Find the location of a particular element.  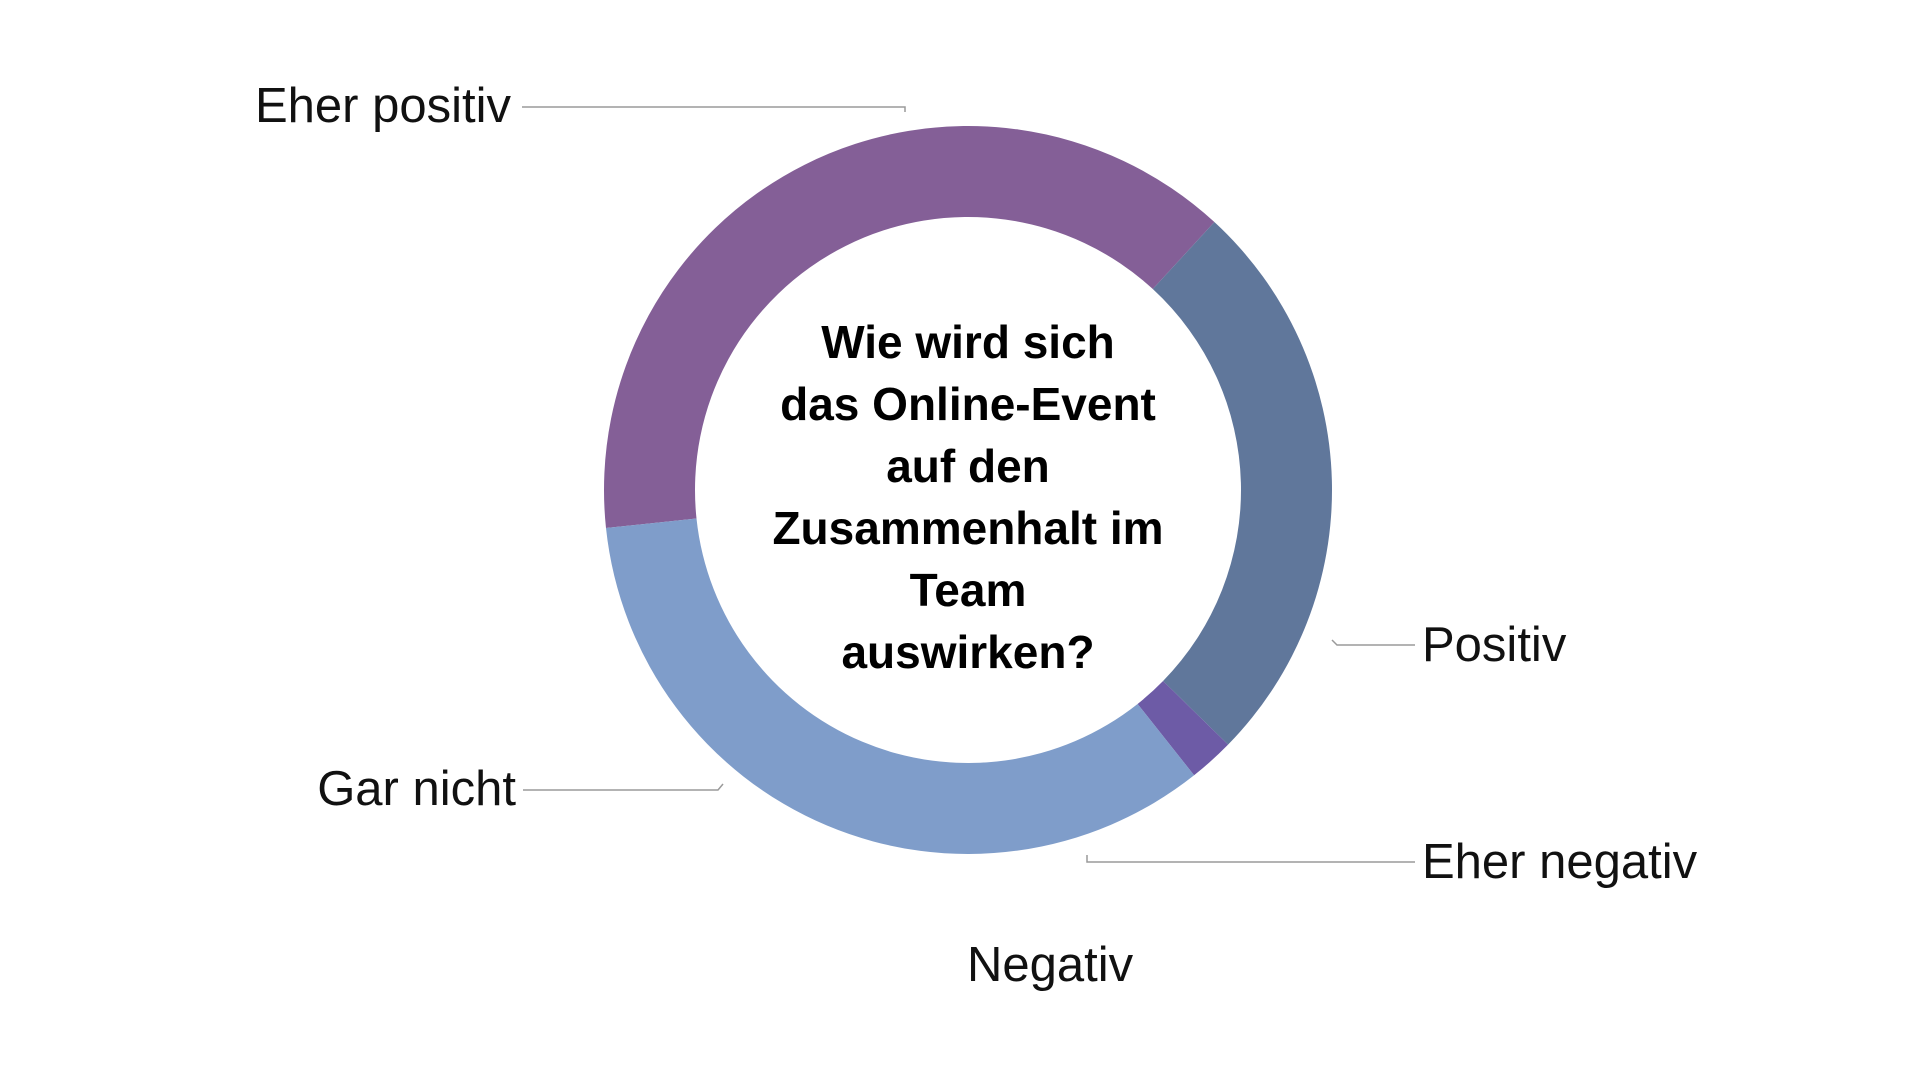

chart-title-line-5: Team is located at coordinates (968, 590).